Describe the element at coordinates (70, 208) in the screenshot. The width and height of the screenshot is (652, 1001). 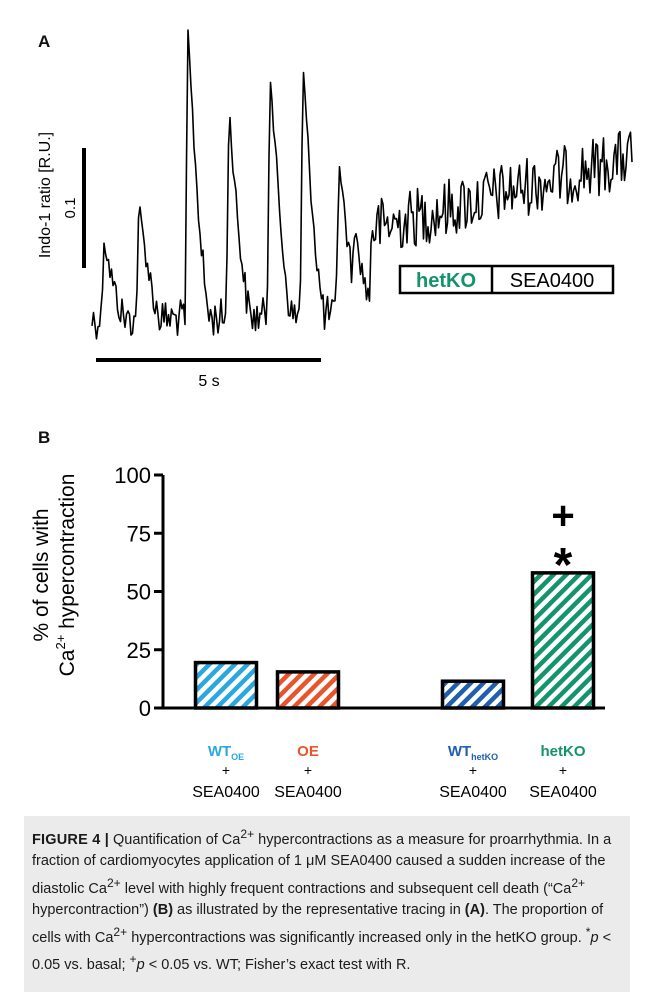
I see `y-scale-bar-label: 0.1` at that location.